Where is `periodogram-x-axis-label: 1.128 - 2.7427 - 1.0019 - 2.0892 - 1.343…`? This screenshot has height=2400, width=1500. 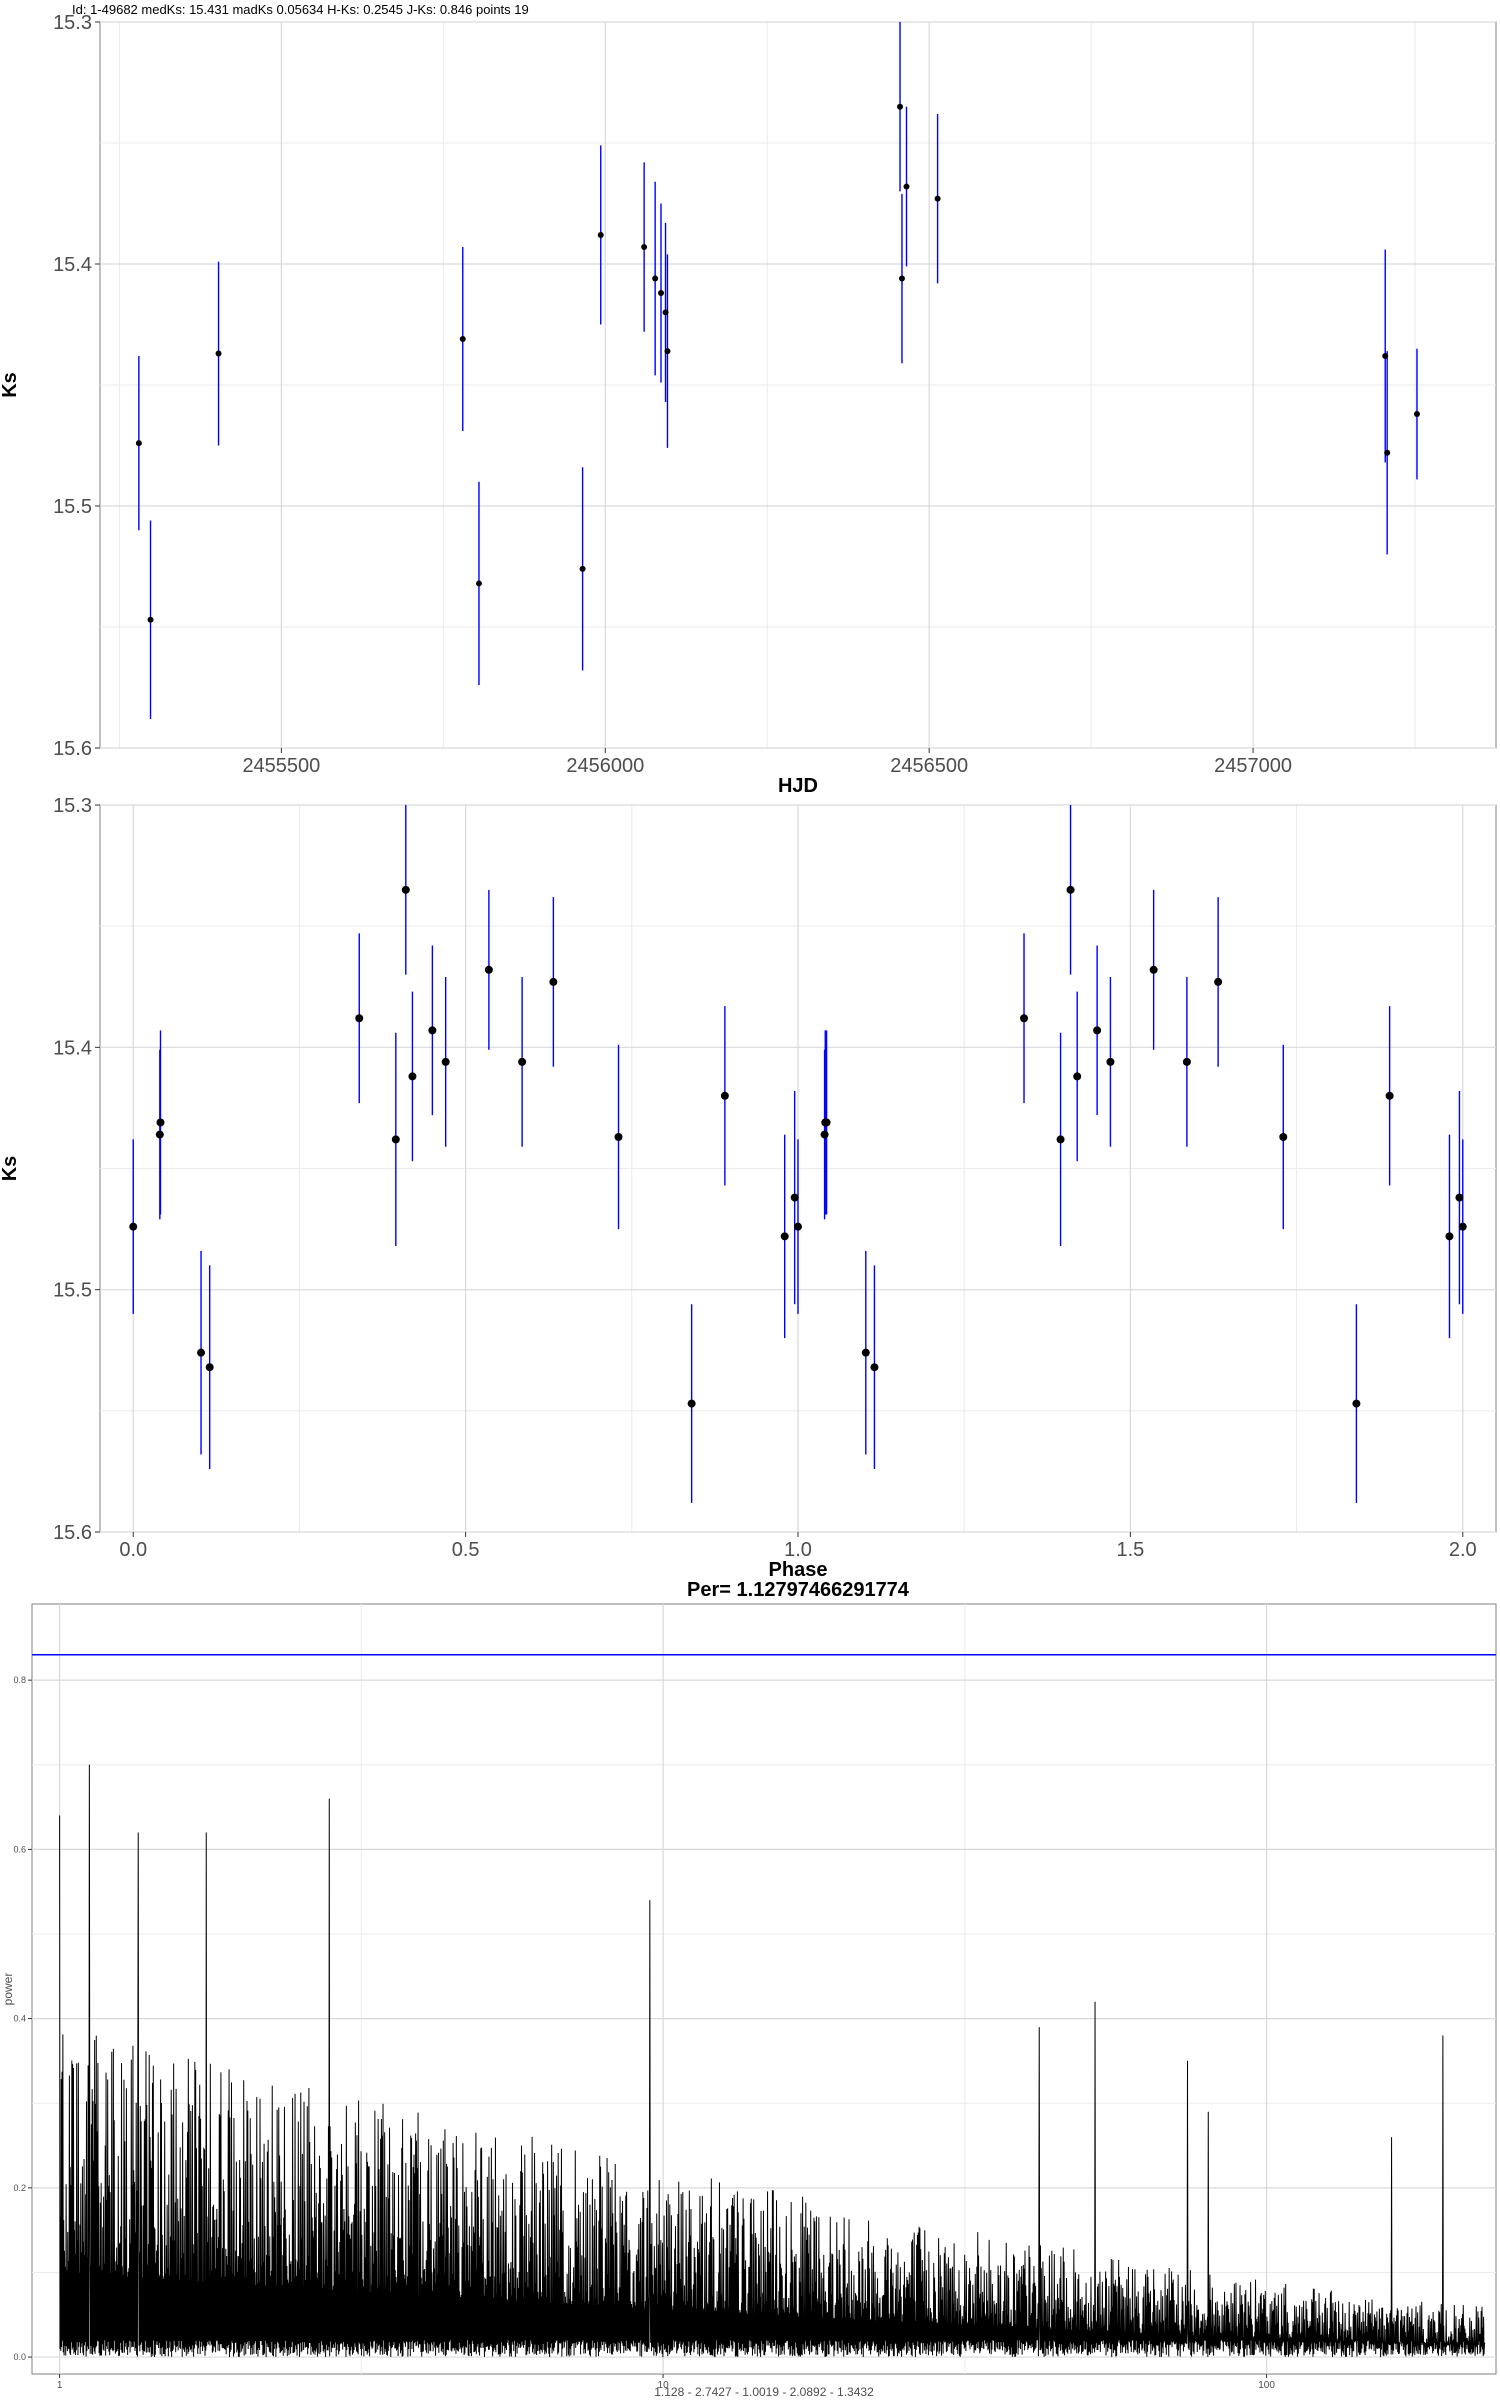 periodogram-x-axis-label: 1.128 - 2.7427 - 1.0019 - 2.0892 - 1.343… is located at coordinates (764, 2392).